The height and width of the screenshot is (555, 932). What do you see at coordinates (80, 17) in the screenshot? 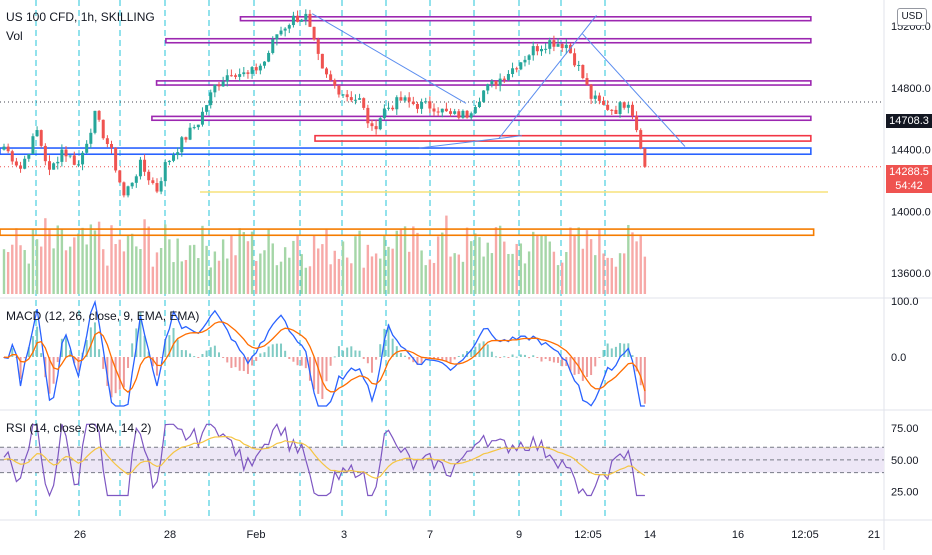
I see `symbol-title: US 100 CFD, 1h, SKILLING` at bounding box center [80, 17].